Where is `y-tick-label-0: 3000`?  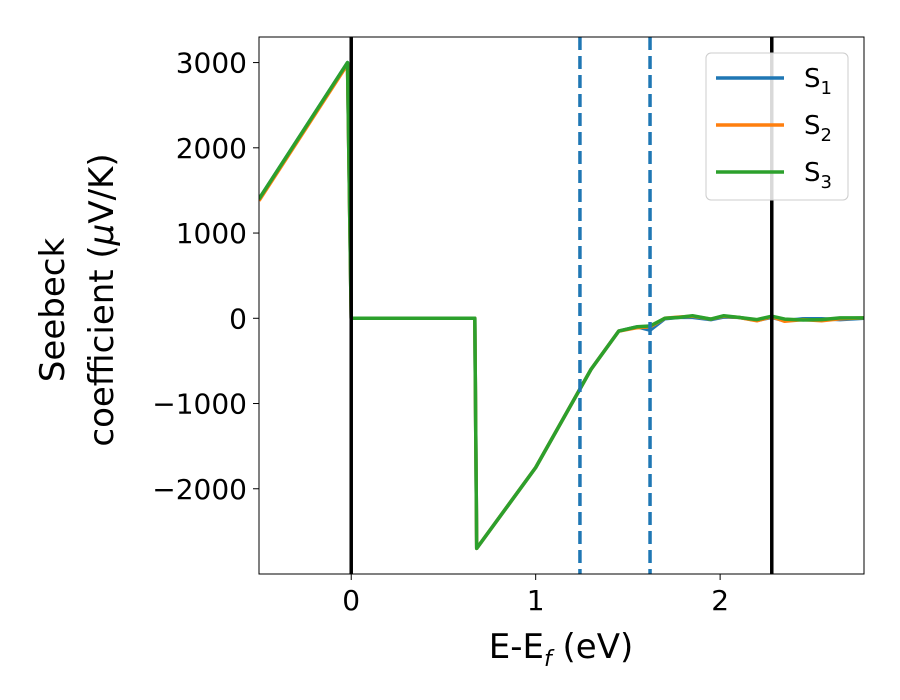 y-tick-label-0: 3000 is located at coordinates (211, 63).